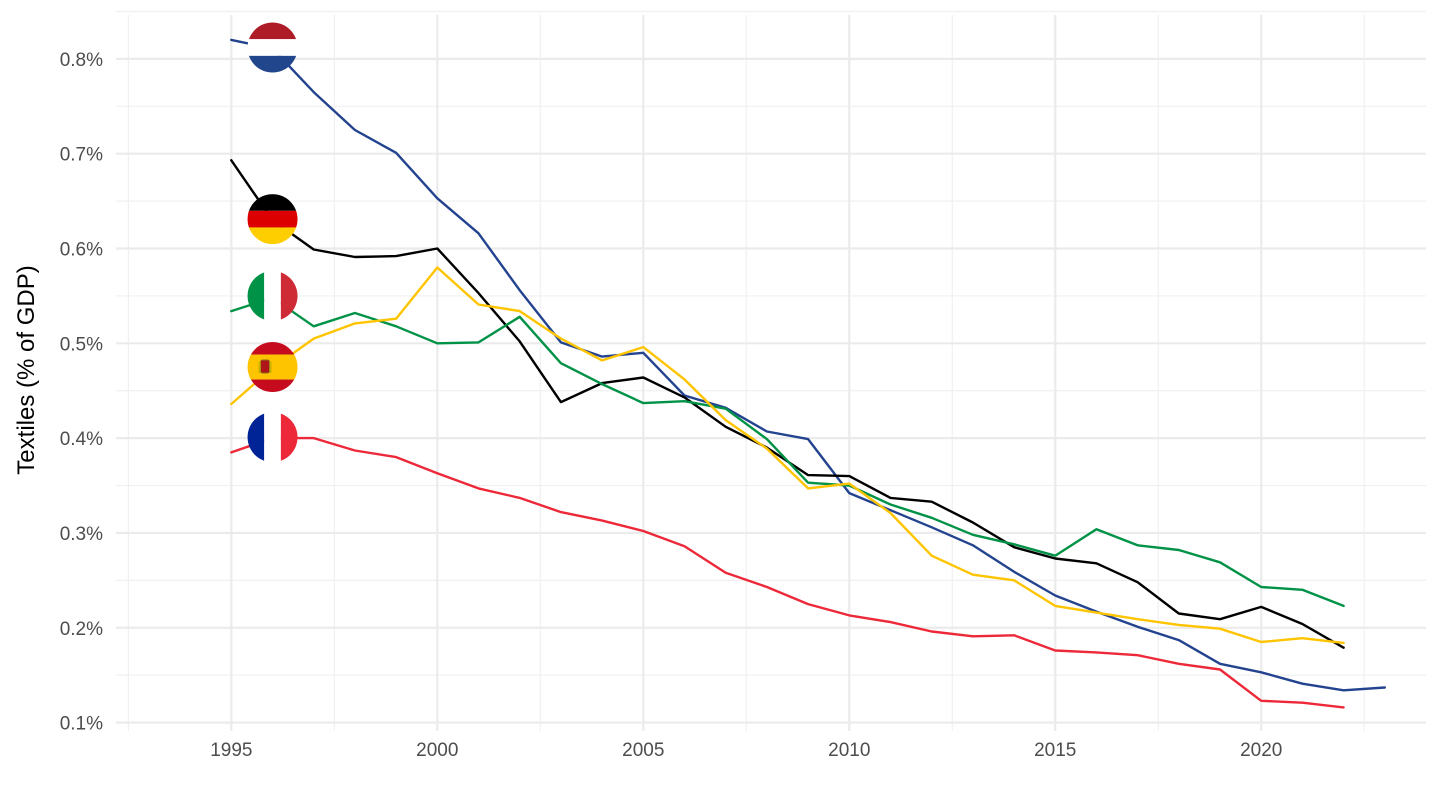 Image resolution: width=1440 pixels, height=810 pixels. I want to click on italy-flag-icon, so click(272, 295).